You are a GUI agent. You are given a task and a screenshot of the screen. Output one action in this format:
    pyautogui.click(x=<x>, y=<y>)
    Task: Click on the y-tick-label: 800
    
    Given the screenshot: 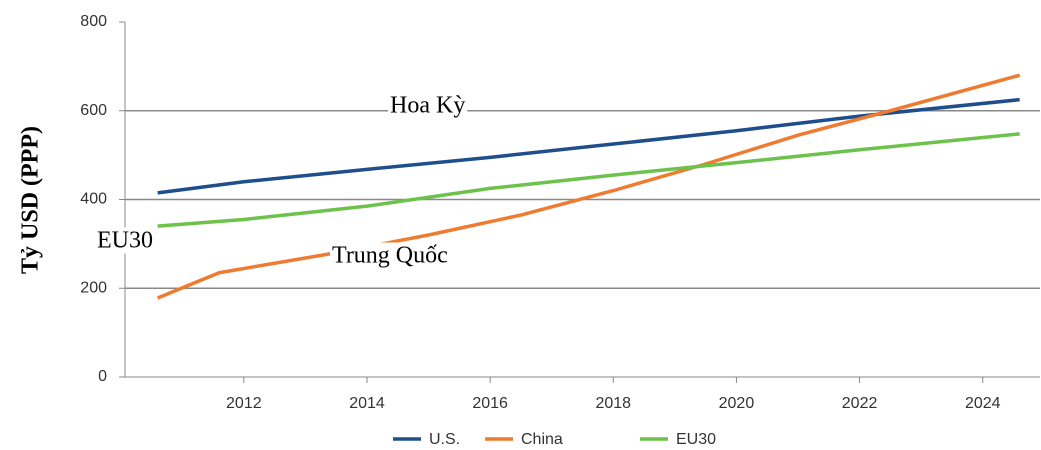 What is the action you would take?
    pyautogui.click(x=93, y=21)
    